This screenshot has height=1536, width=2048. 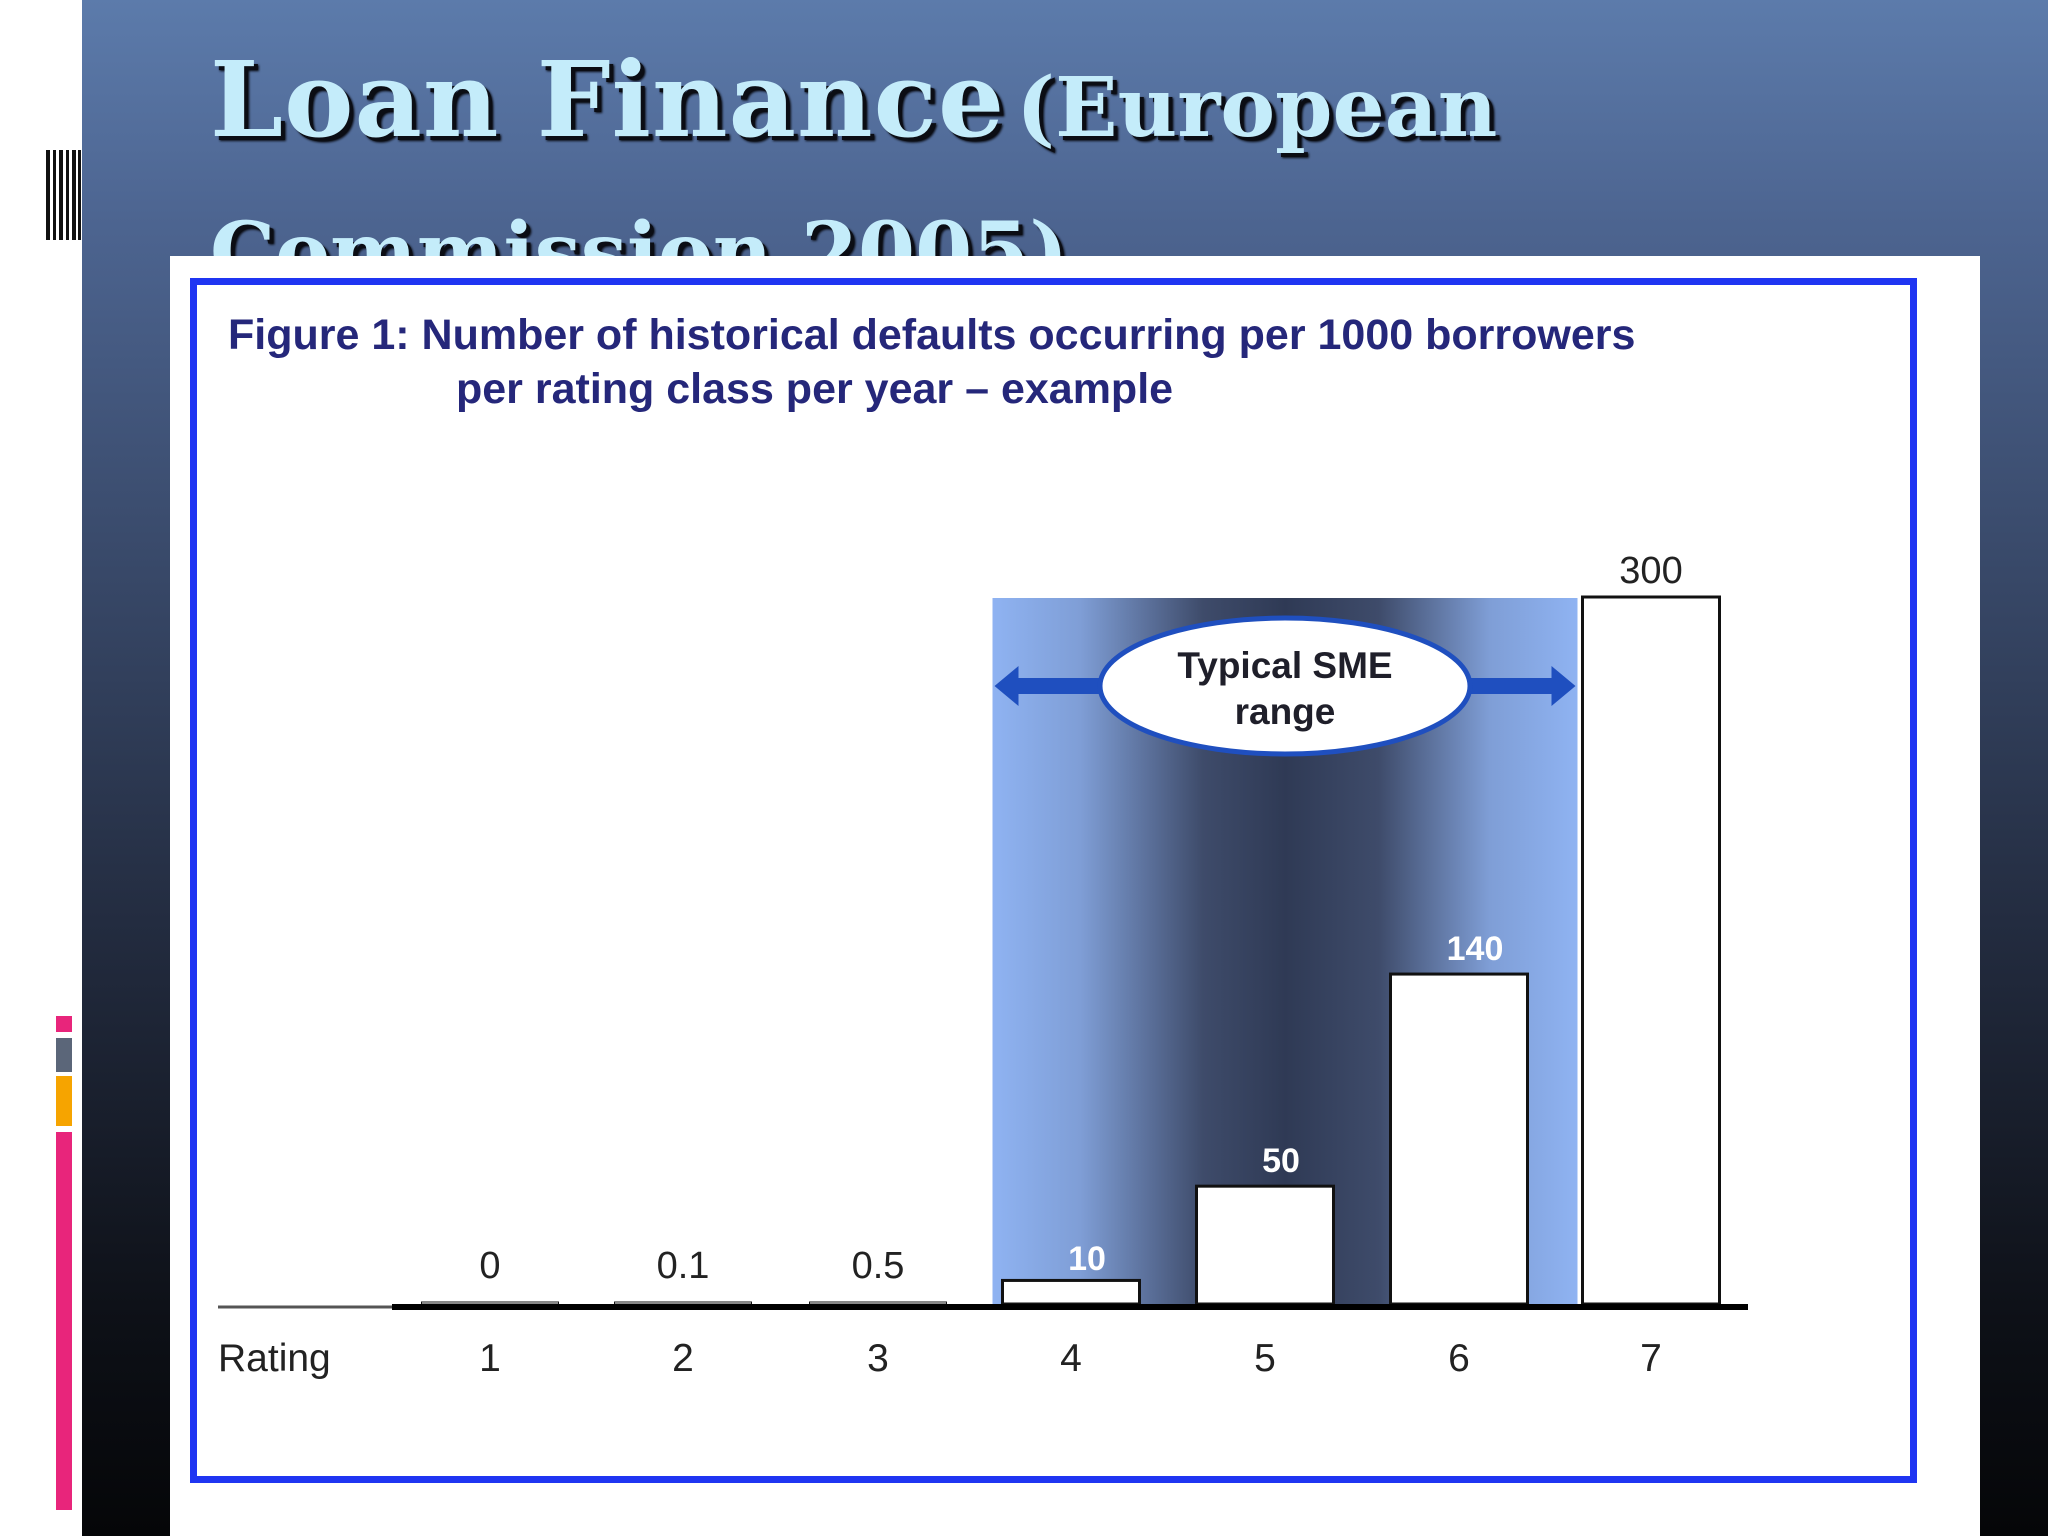 I want to click on value-label-rating-4: 10, so click(x=1087, y=1259).